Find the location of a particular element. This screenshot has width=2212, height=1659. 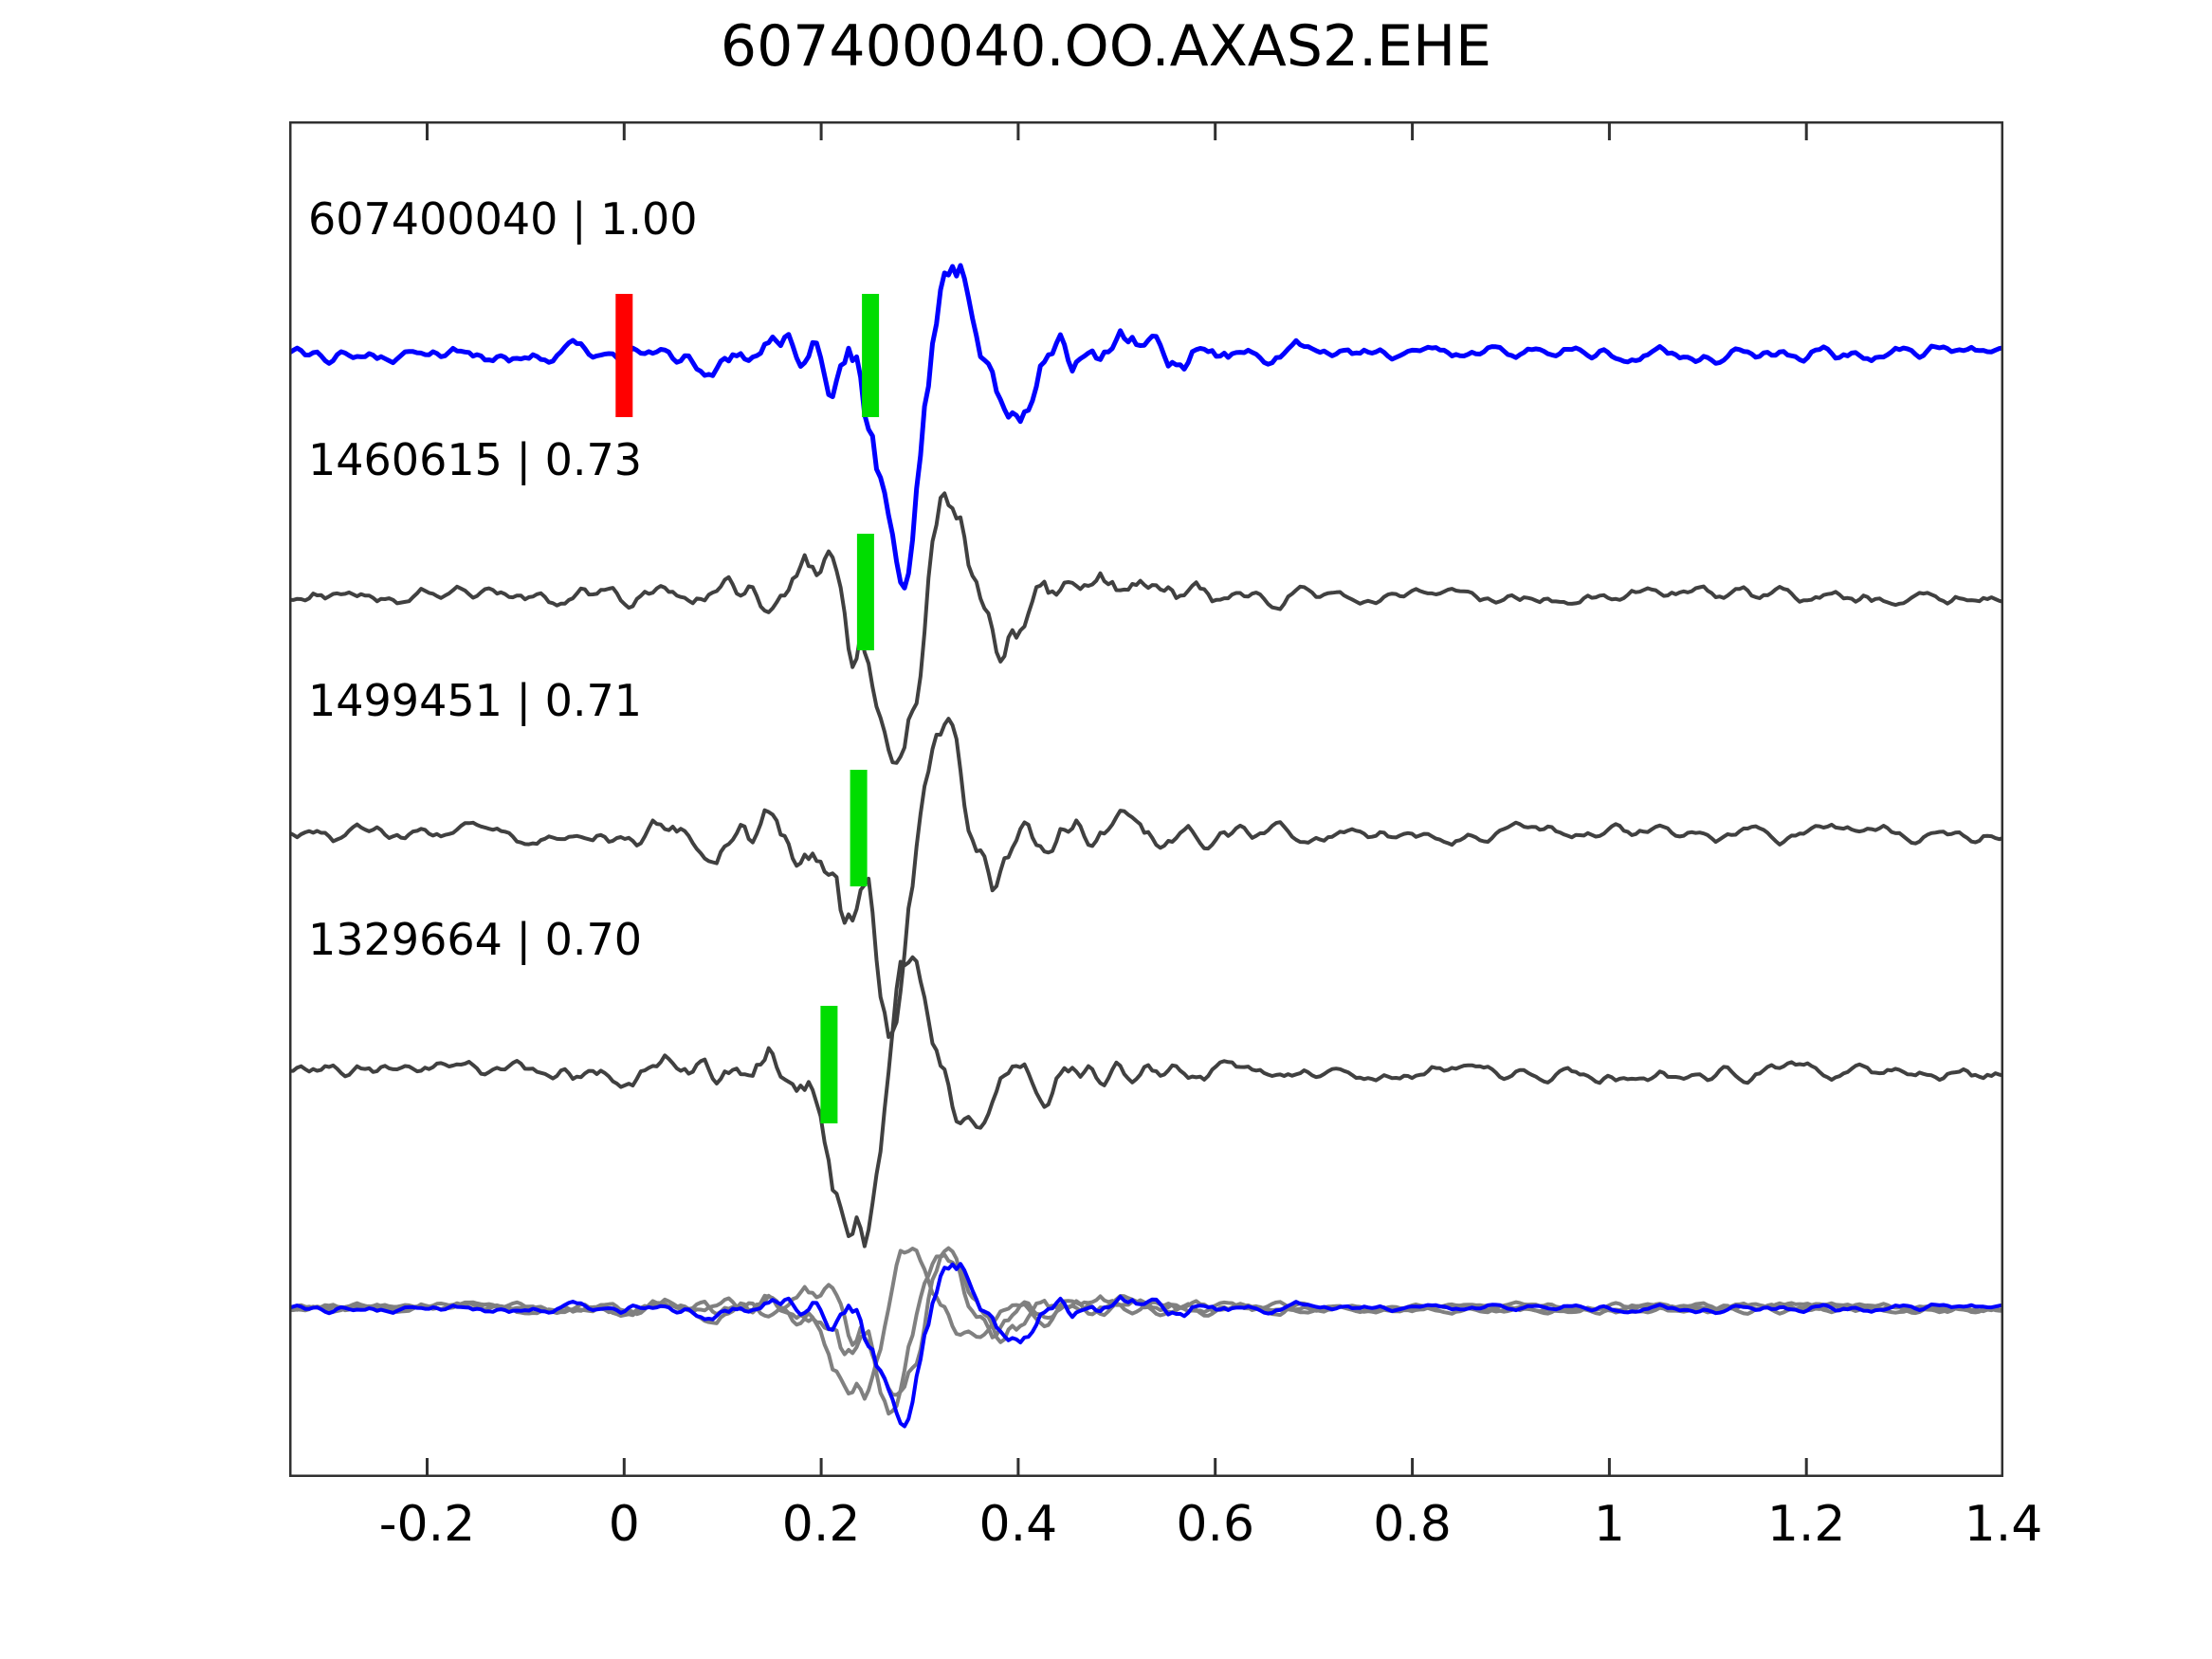

x-tick-label-1: 0 is located at coordinates (624, 1524).